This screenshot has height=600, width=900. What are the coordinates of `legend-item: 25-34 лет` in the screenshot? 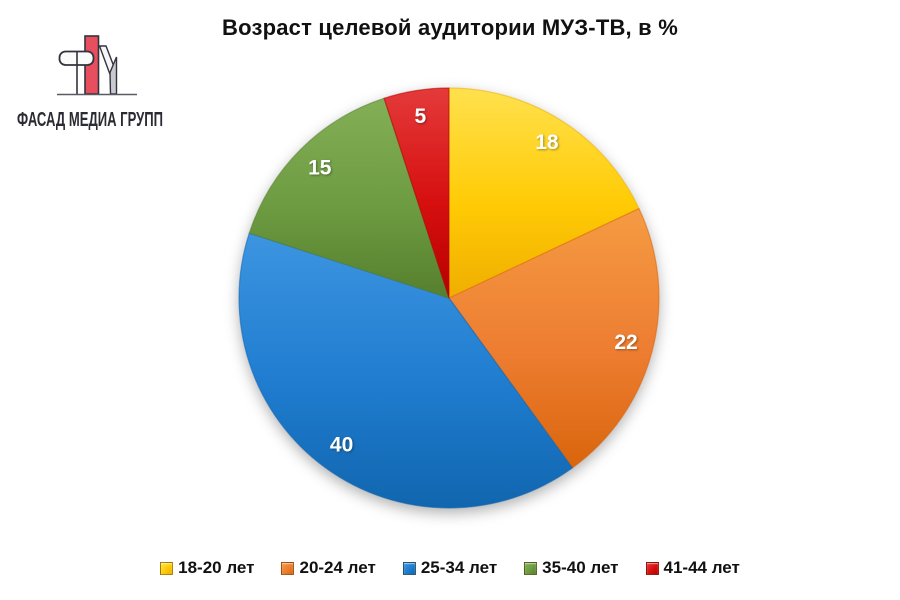 It's located at (450, 568).